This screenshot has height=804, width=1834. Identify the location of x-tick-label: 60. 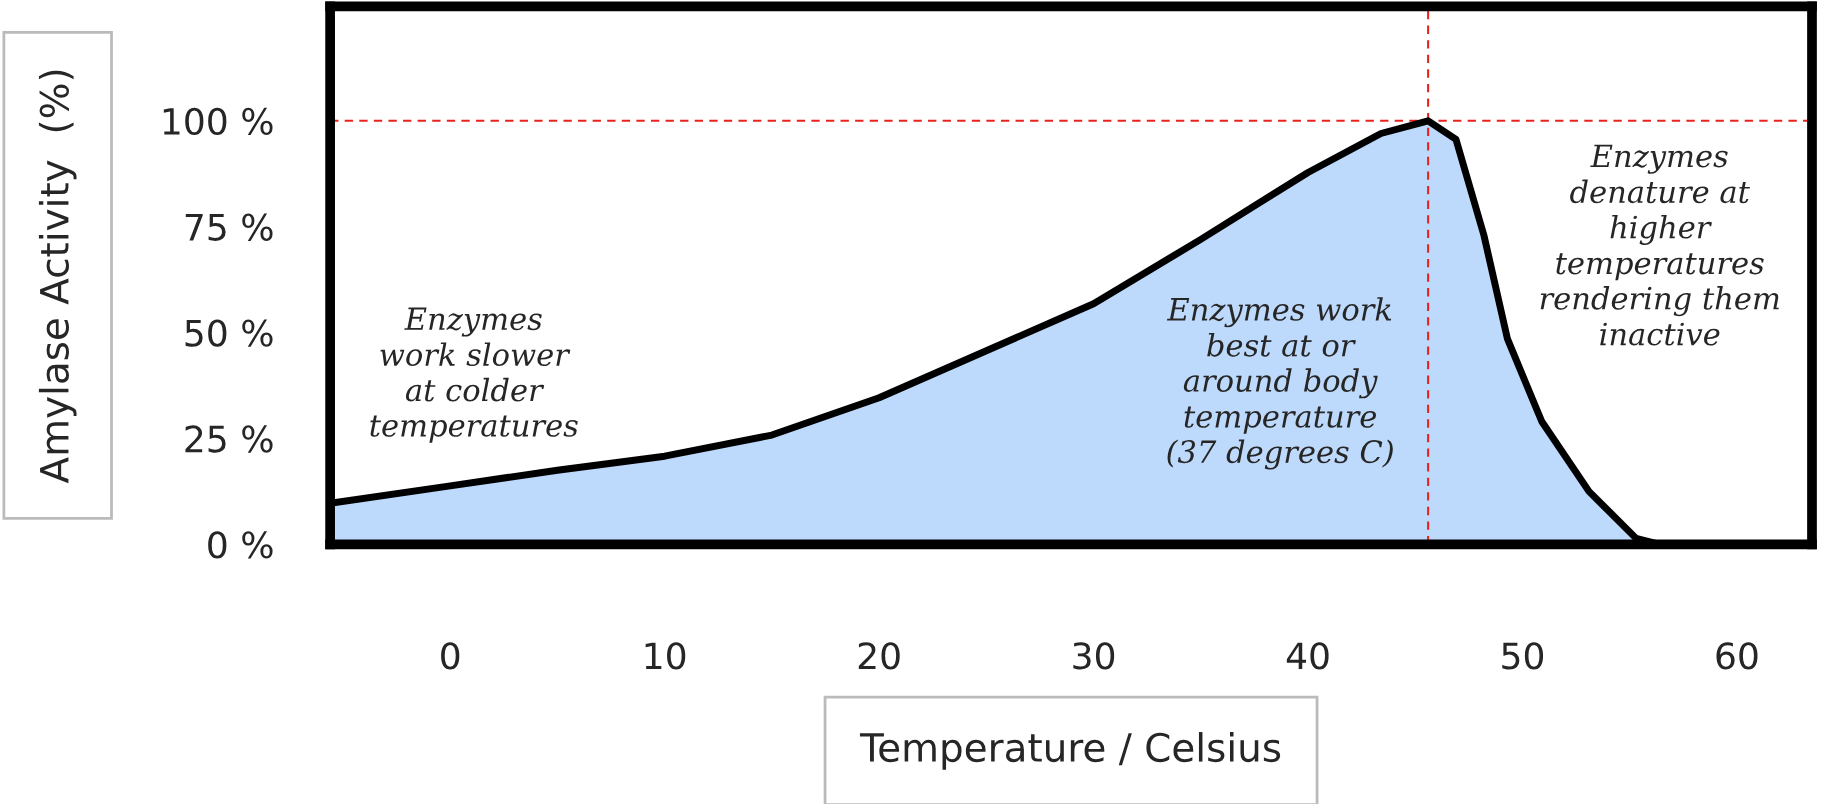
(1737, 656).